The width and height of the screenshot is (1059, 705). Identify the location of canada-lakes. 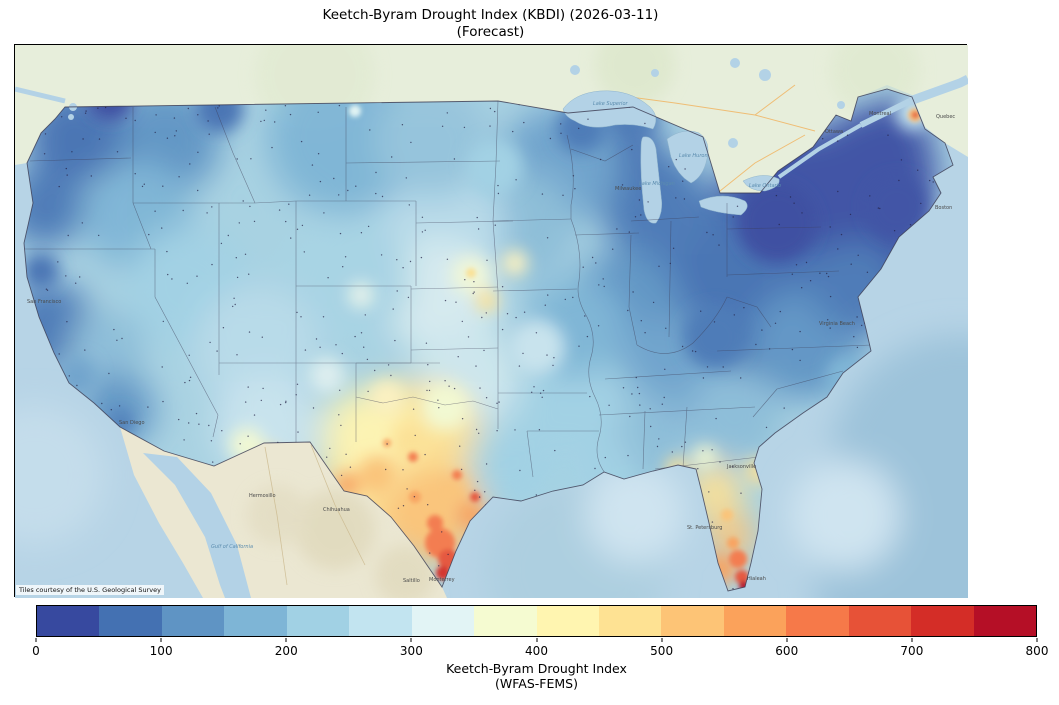
(707, 103).